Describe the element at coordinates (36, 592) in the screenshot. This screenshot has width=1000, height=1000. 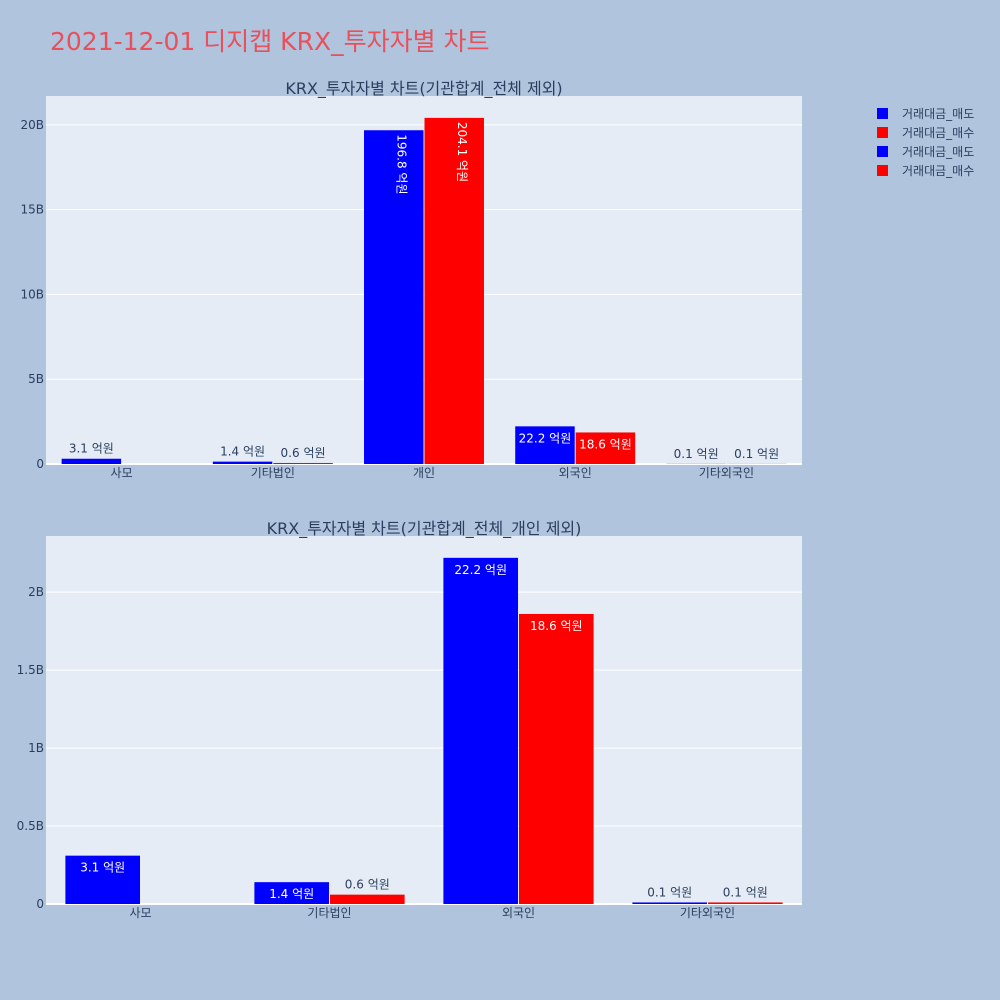
I see `y-tick-label: 2B` at that location.